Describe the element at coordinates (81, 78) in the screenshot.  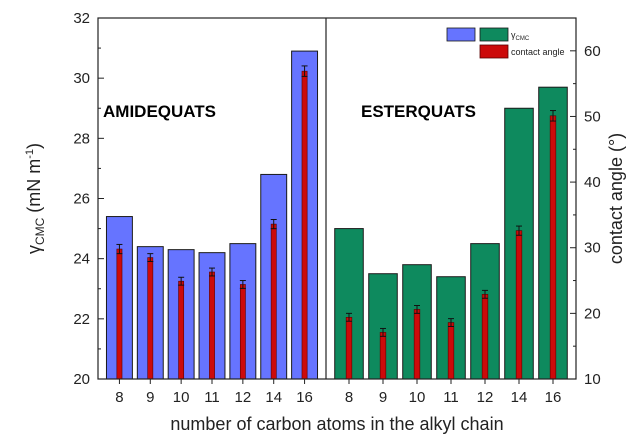
I see `y-left-tick-label: 30` at that location.